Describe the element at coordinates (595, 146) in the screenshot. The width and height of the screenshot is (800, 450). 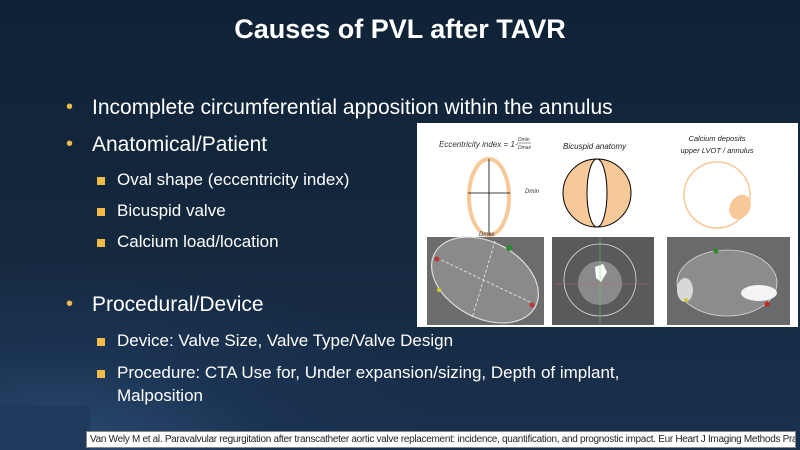
I see `bicuspid-label: Bicuspid anatomy` at that location.